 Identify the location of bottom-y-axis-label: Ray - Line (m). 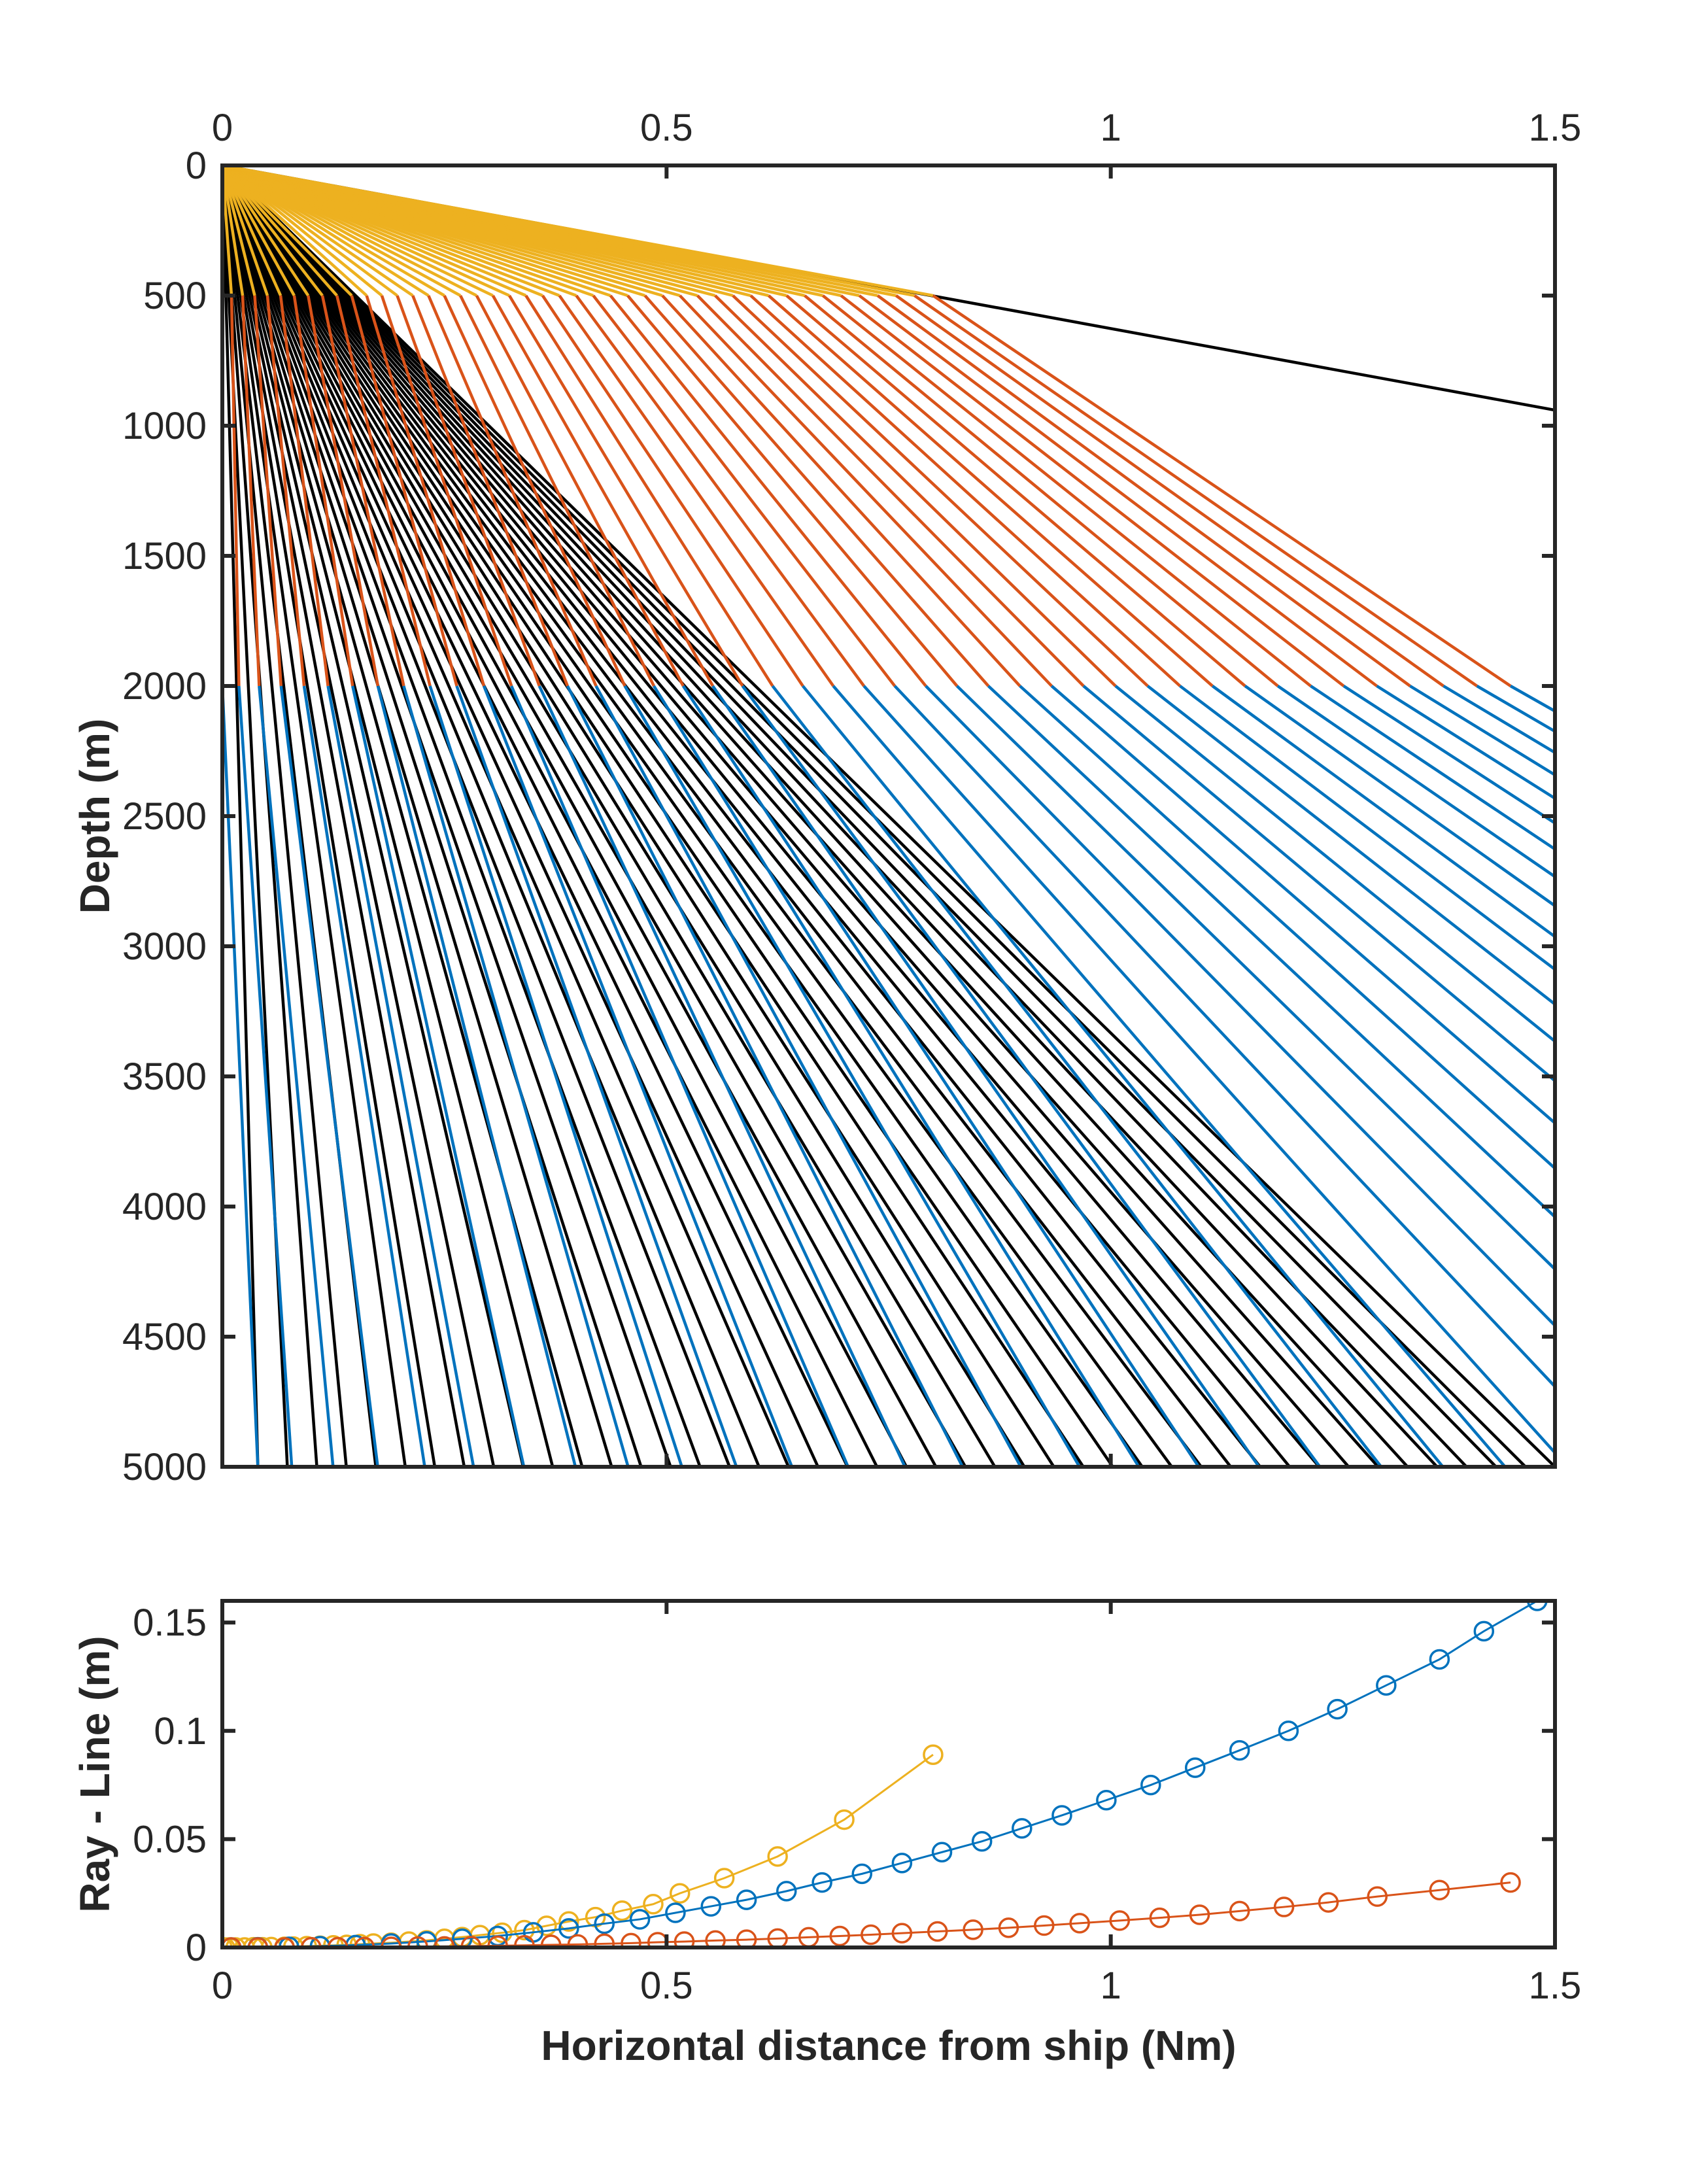
(95, 1774).